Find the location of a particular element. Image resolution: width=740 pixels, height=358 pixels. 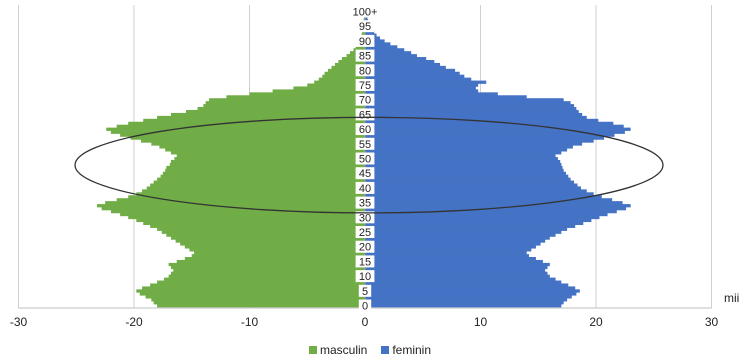

age-label: 85 is located at coordinates (365, 57).